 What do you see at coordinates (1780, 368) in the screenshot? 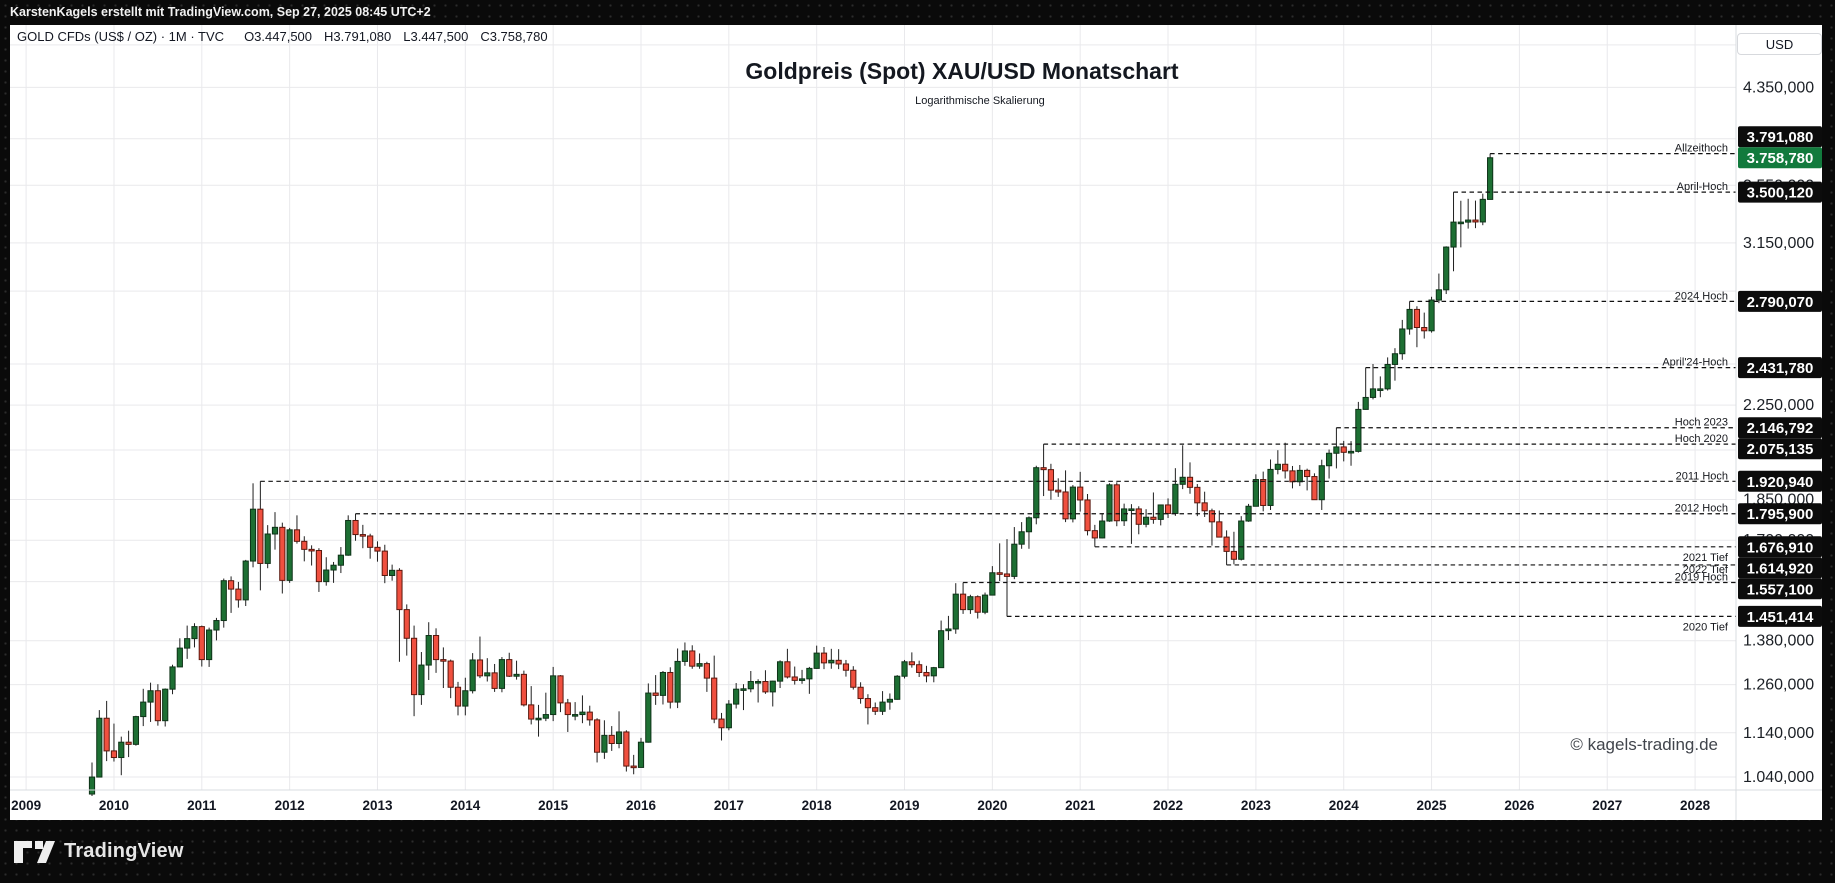
I see `price-level-badge-text: 2.431,780` at bounding box center [1780, 368].